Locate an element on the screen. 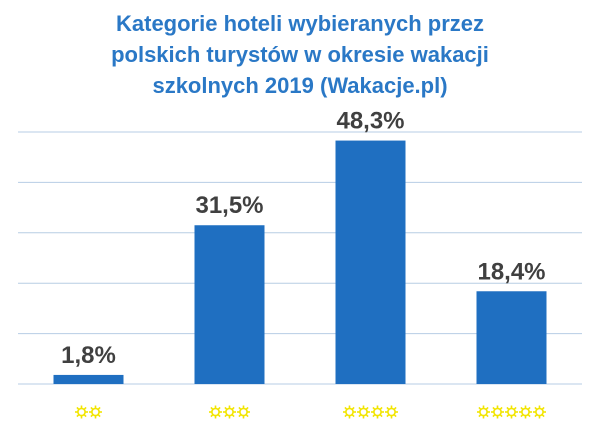  data-label-4: 18,4% is located at coordinates (511, 271).